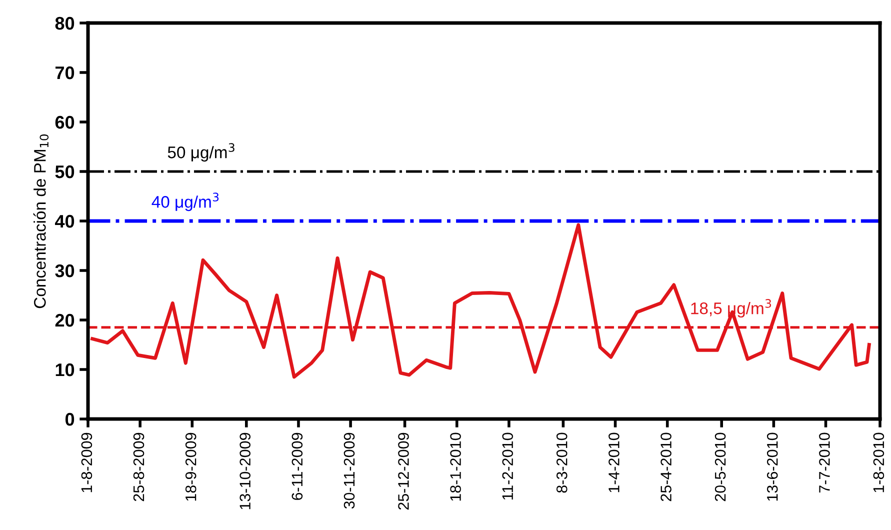 The width and height of the screenshot is (891, 530). Describe the element at coordinates (297, 466) in the screenshot. I see `x-tick-label: 6-11-2009` at that location.